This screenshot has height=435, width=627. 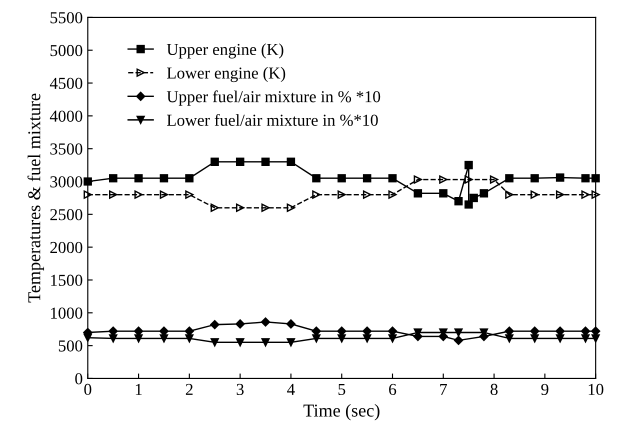 What do you see at coordinates (70, 346) in the screenshot?
I see `y-tick-label: 500` at bounding box center [70, 346].